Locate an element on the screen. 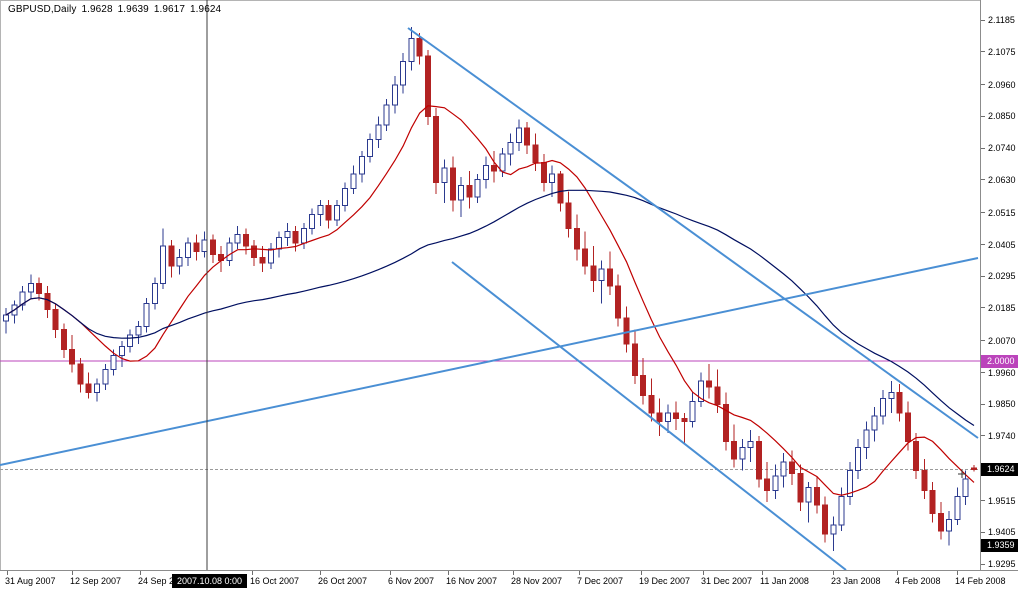 This screenshot has height=591, width=1018. time-axis-label: 16 Nov 2007 is located at coordinates (472, 581).